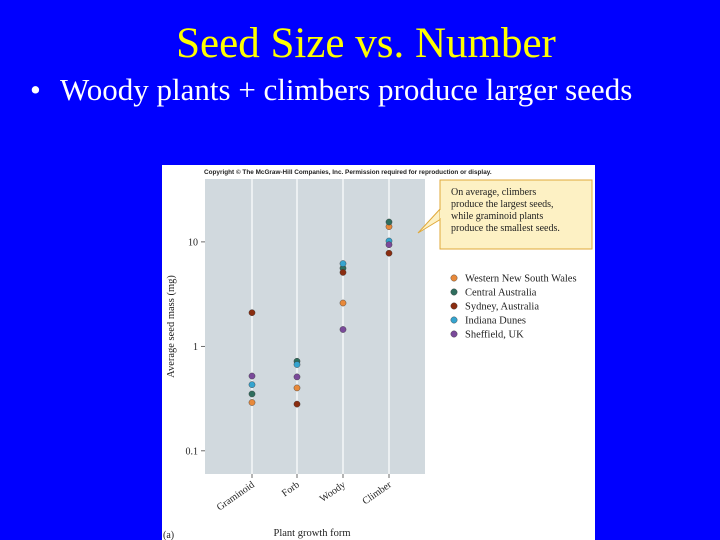 Image resolution: width=720 pixels, height=540 pixels. What do you see at coordinates (378, 493) in the screenshot?
I see `x-tick-label-3: Climber` at bounding box center [378, 493].